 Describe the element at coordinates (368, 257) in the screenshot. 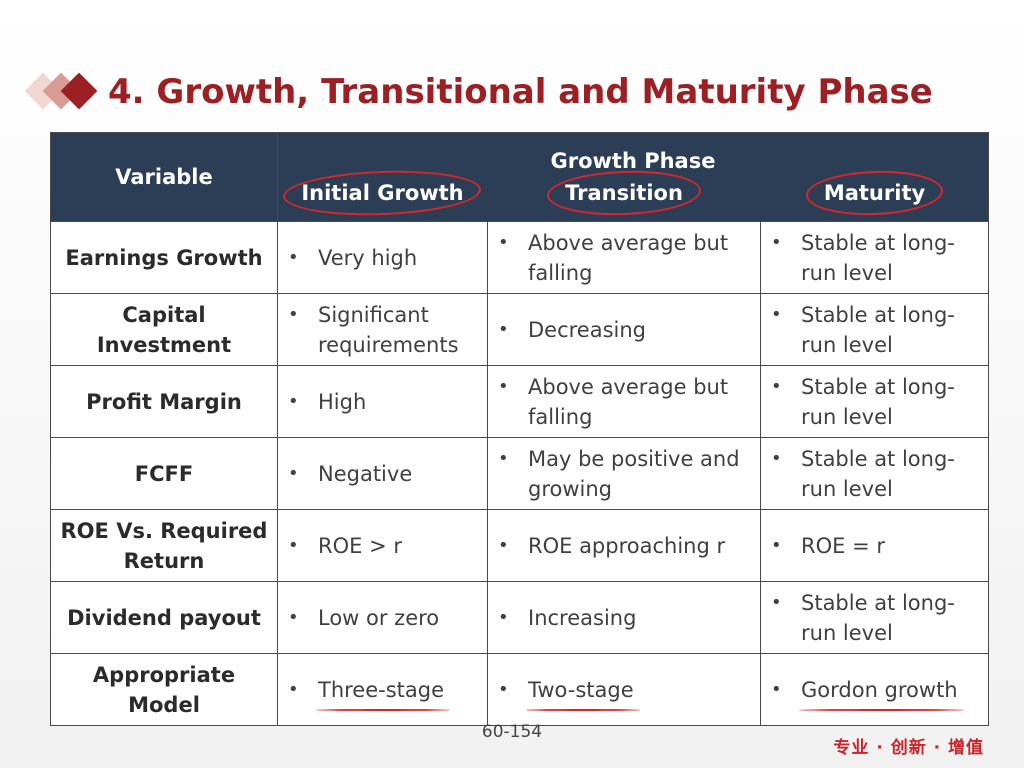

I see `cell-text: Very high` at that location.